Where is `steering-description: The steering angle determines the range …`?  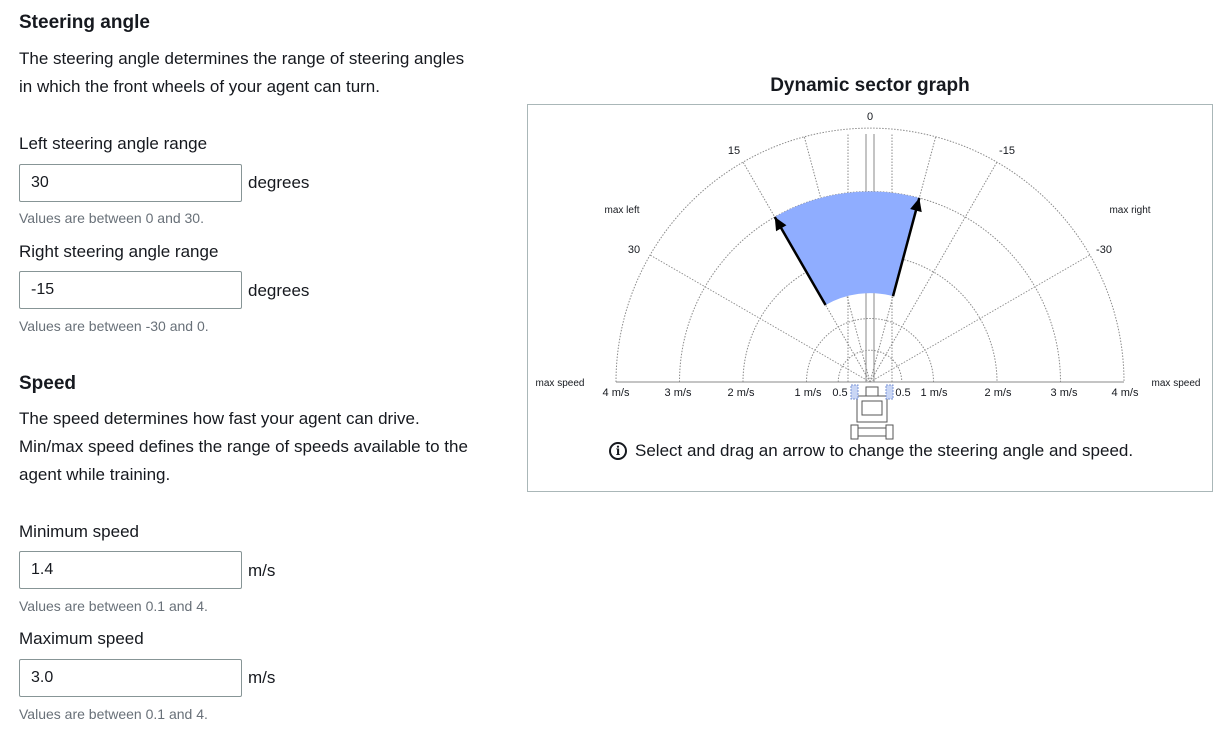
steering-description: The steering angle determines the range … is located at coordinates (264, 73).